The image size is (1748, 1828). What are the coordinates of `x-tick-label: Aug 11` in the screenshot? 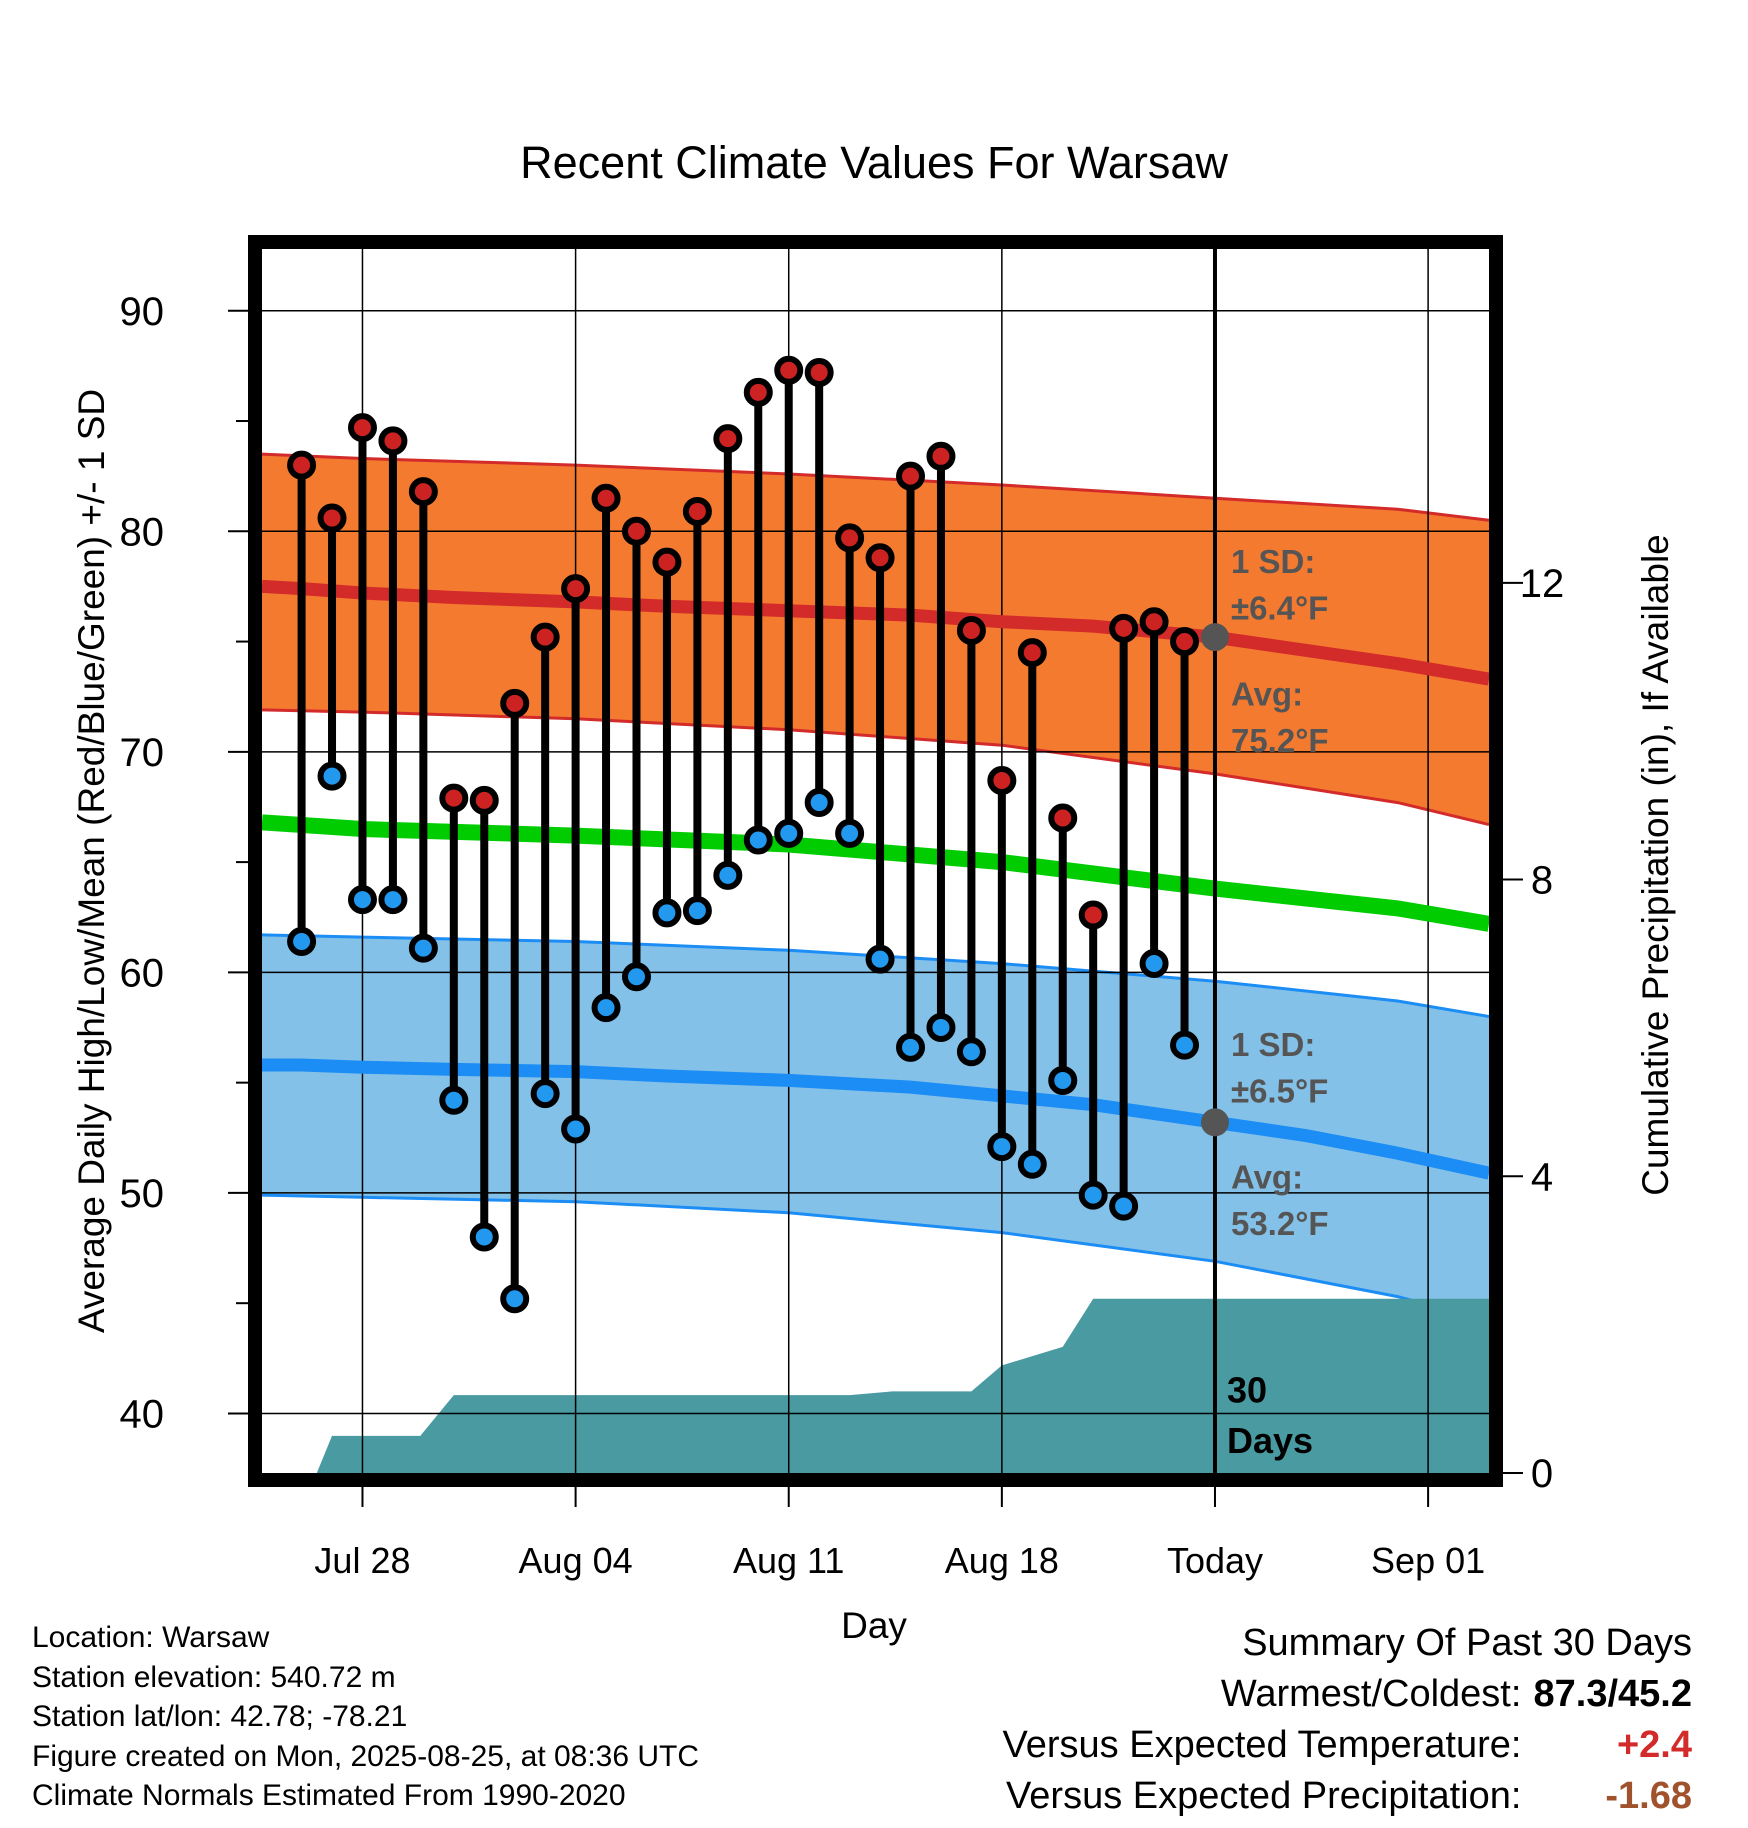 It's located at (788, 1560).